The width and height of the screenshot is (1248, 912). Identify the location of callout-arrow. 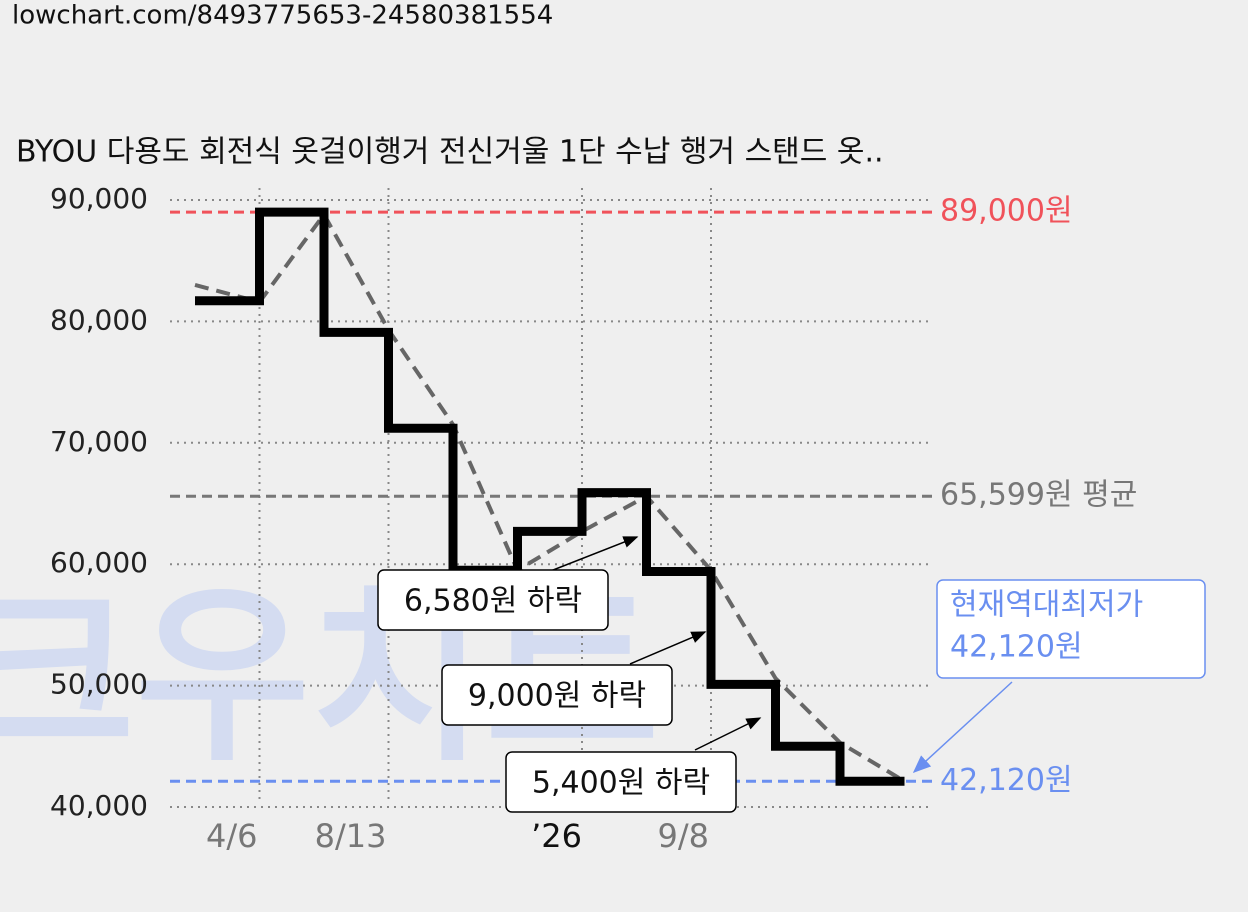
(962, 727).